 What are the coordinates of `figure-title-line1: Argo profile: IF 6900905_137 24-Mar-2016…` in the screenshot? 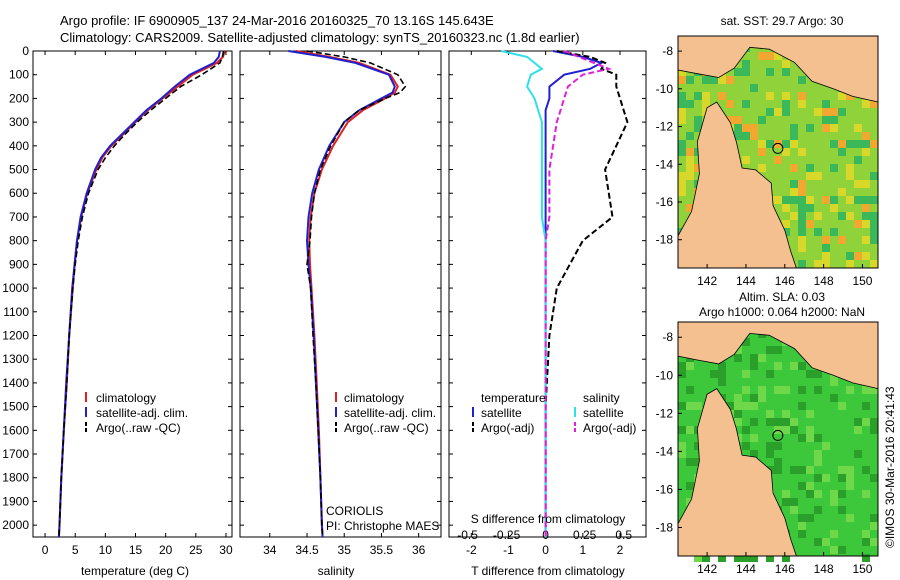 It's located at (277, 20).